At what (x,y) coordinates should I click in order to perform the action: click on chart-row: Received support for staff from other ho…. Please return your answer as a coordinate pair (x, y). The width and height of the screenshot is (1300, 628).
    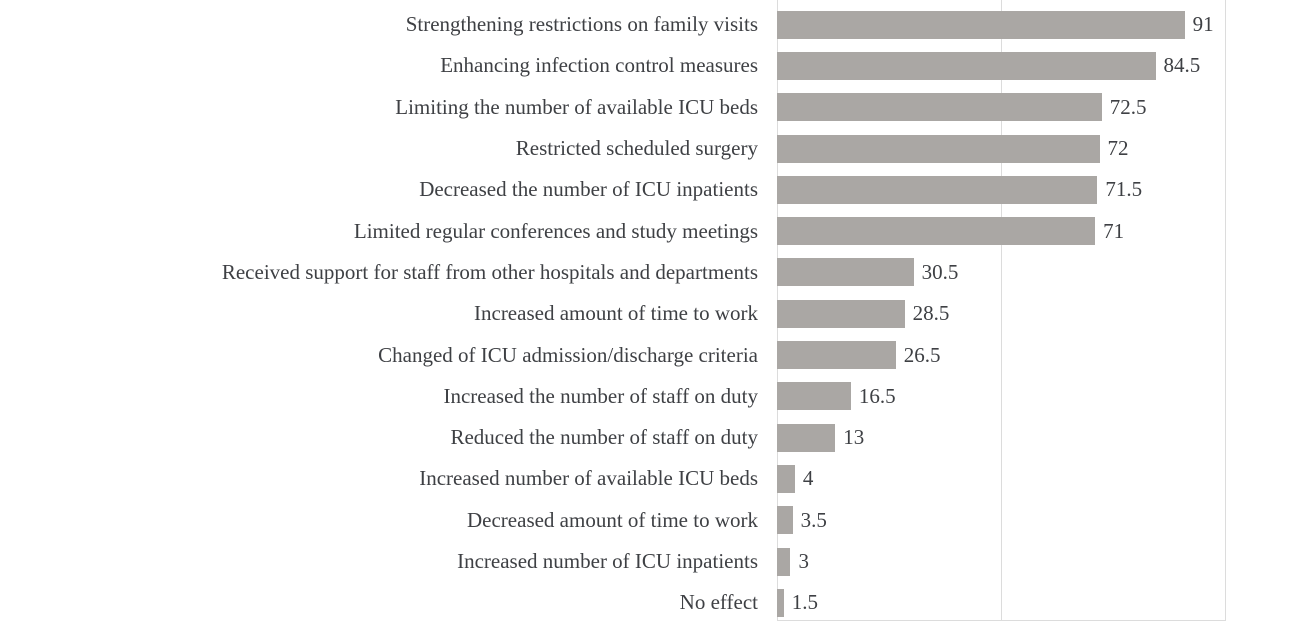
    Looking at the image, I should click on (650, 272).